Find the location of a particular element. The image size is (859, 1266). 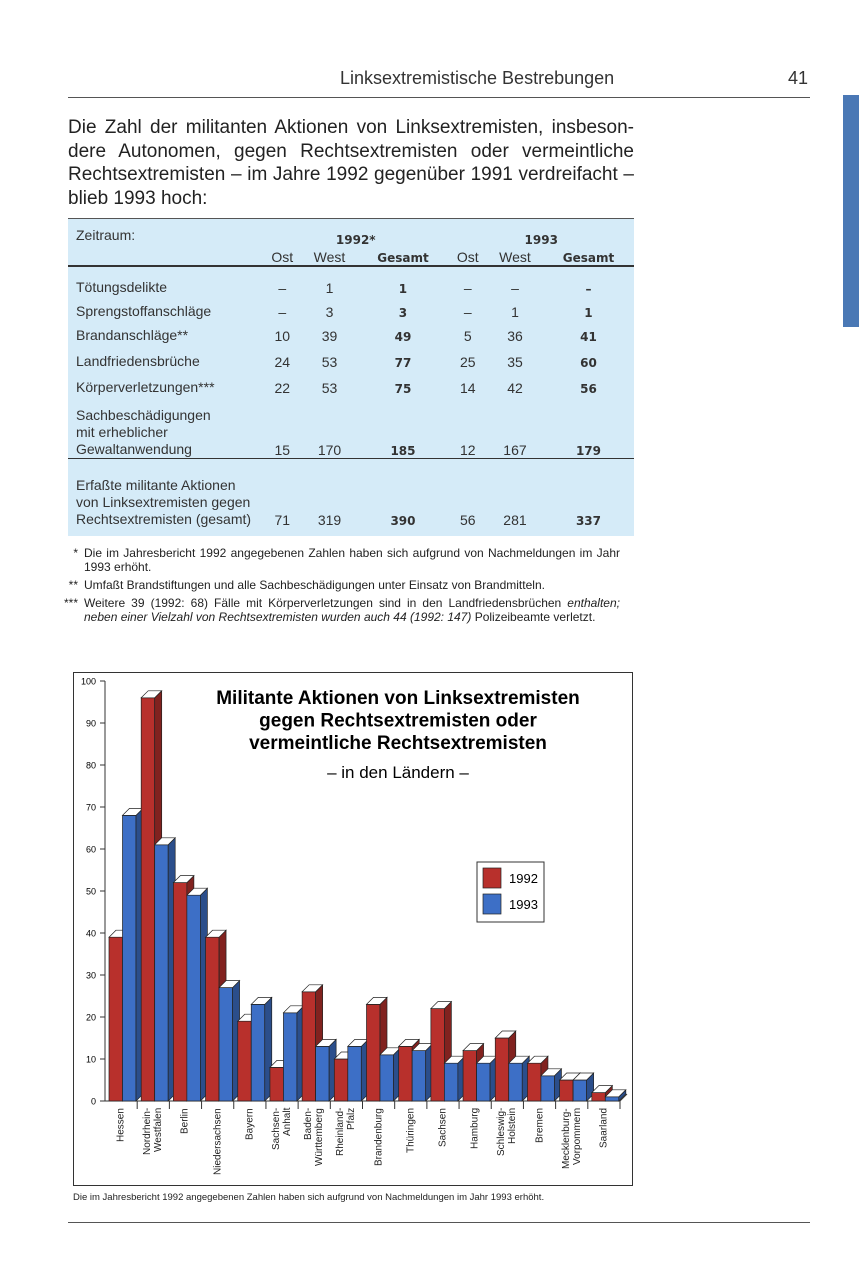

row-label: Körperverletzungen*** is located at coordinates (145, 387).